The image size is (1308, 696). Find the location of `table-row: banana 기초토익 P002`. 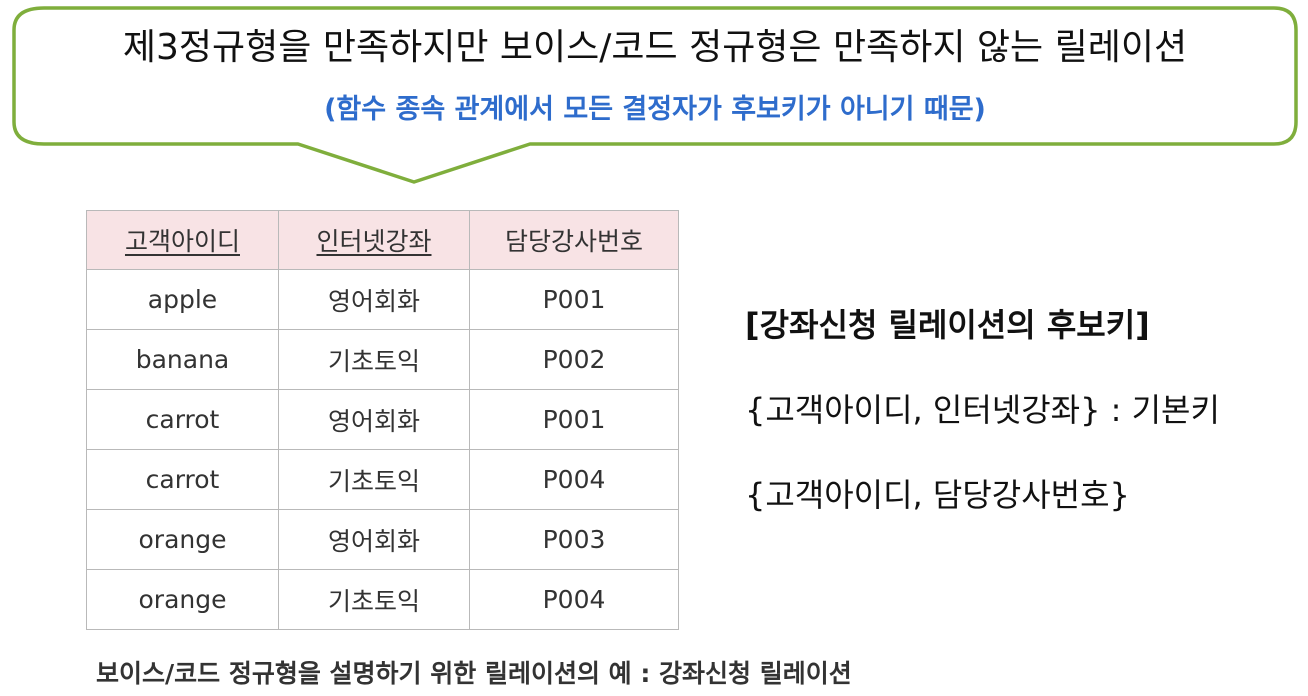

table-row: banana 기초토익 P002 is located at coordinates (382, 359).